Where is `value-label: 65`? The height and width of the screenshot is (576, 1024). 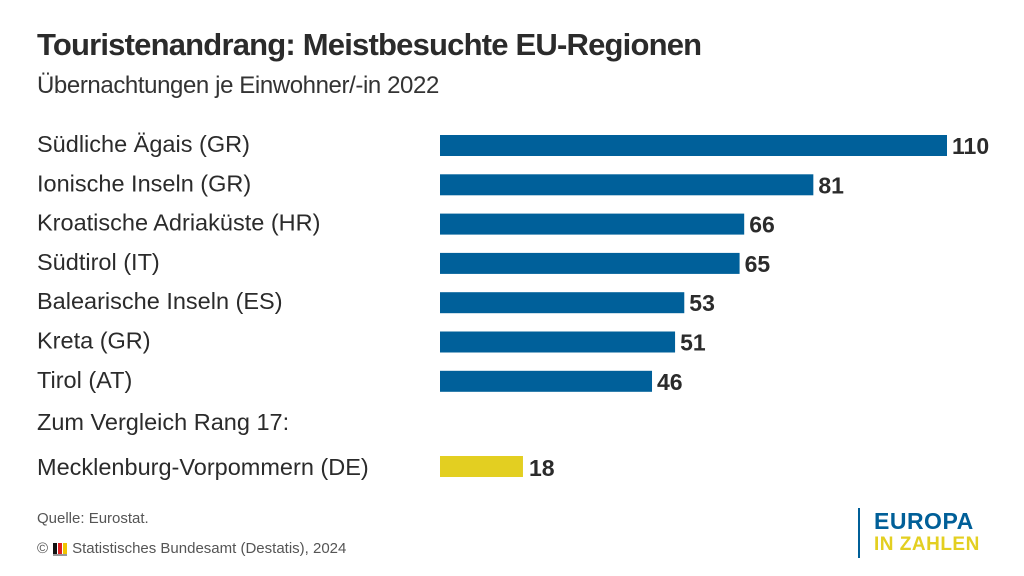 value-label: 65 is located at coordinates (758, 264).